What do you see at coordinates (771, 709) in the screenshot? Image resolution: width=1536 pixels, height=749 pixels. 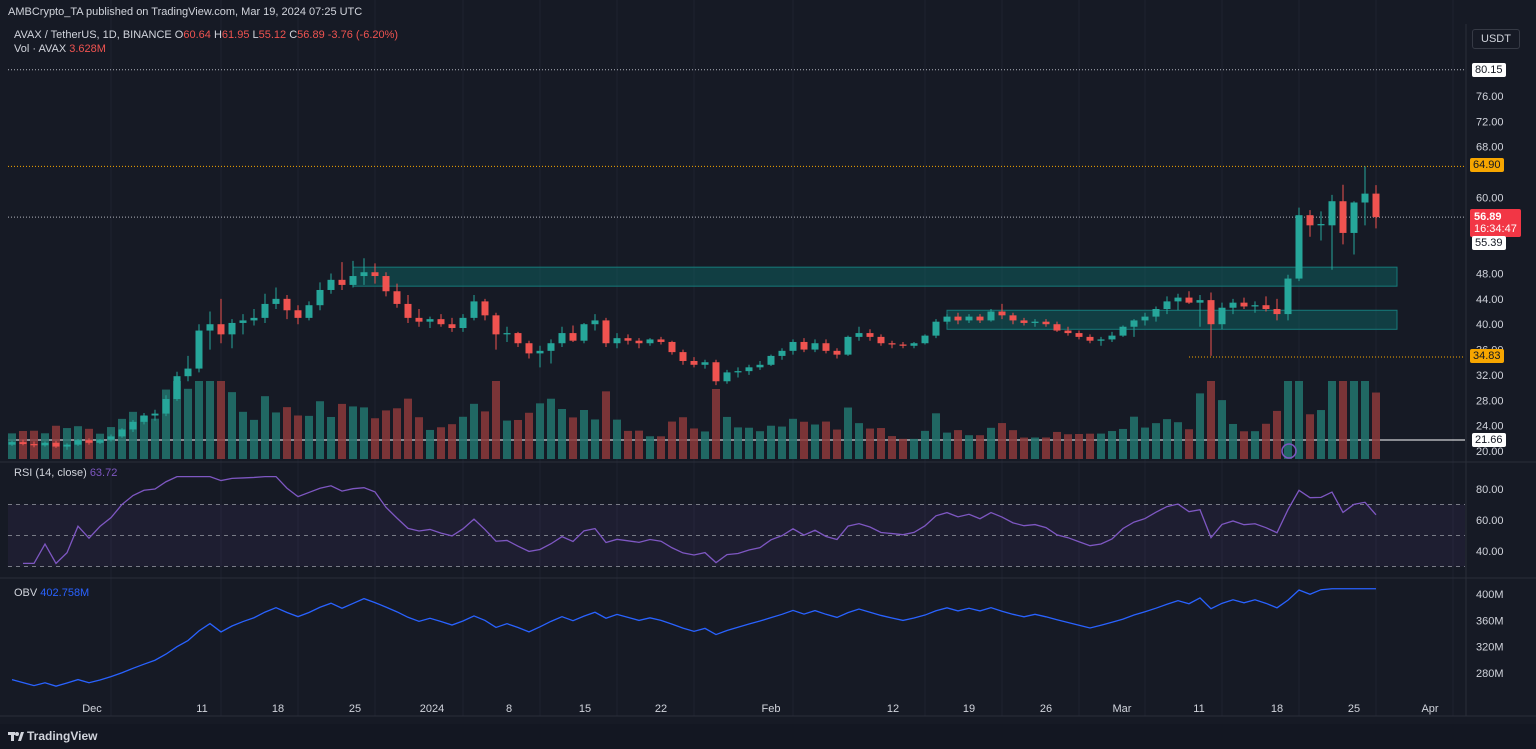 I see `time-axis-tick: Feb` at bounding box center [771, 709].